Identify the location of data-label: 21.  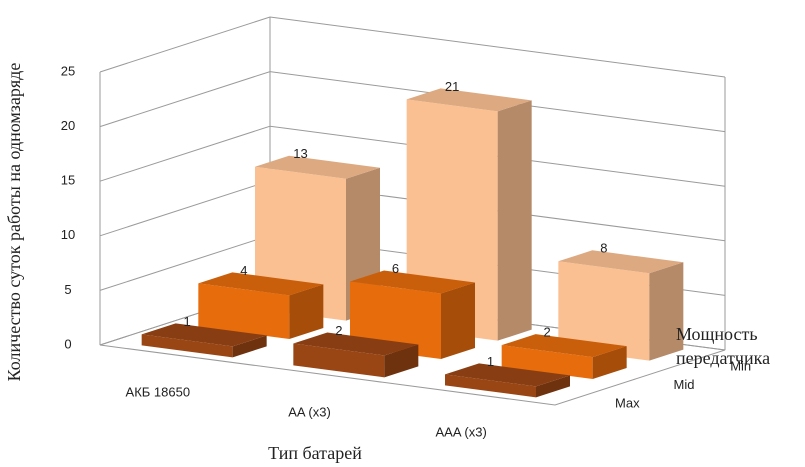
(452, 86).